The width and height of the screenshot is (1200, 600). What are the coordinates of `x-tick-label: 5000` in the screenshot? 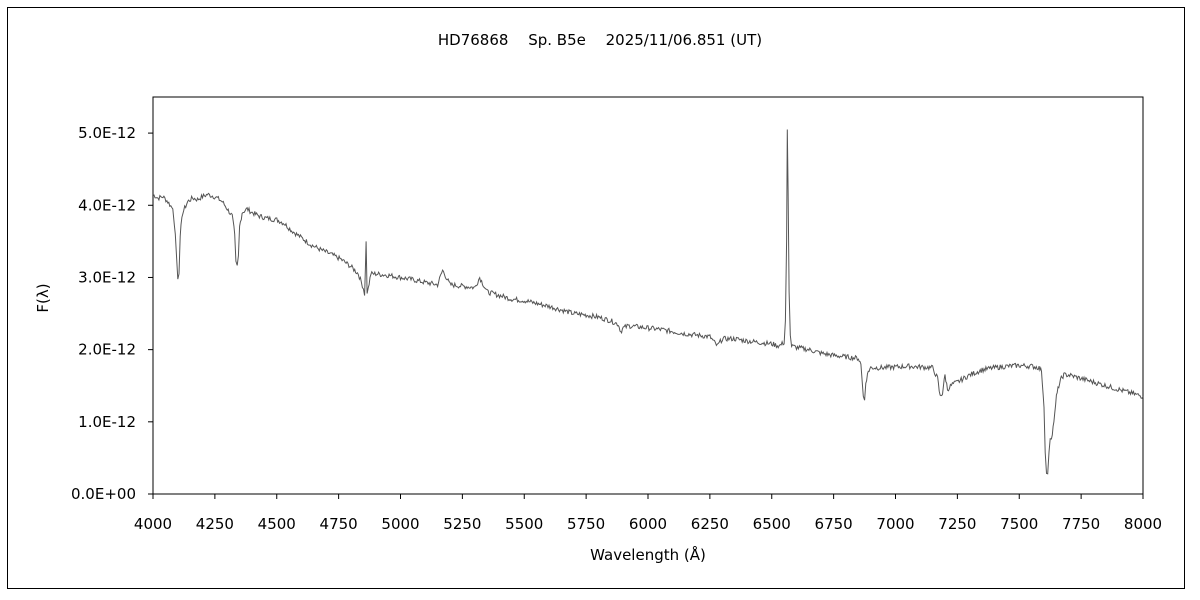 It's located at (400, 524).